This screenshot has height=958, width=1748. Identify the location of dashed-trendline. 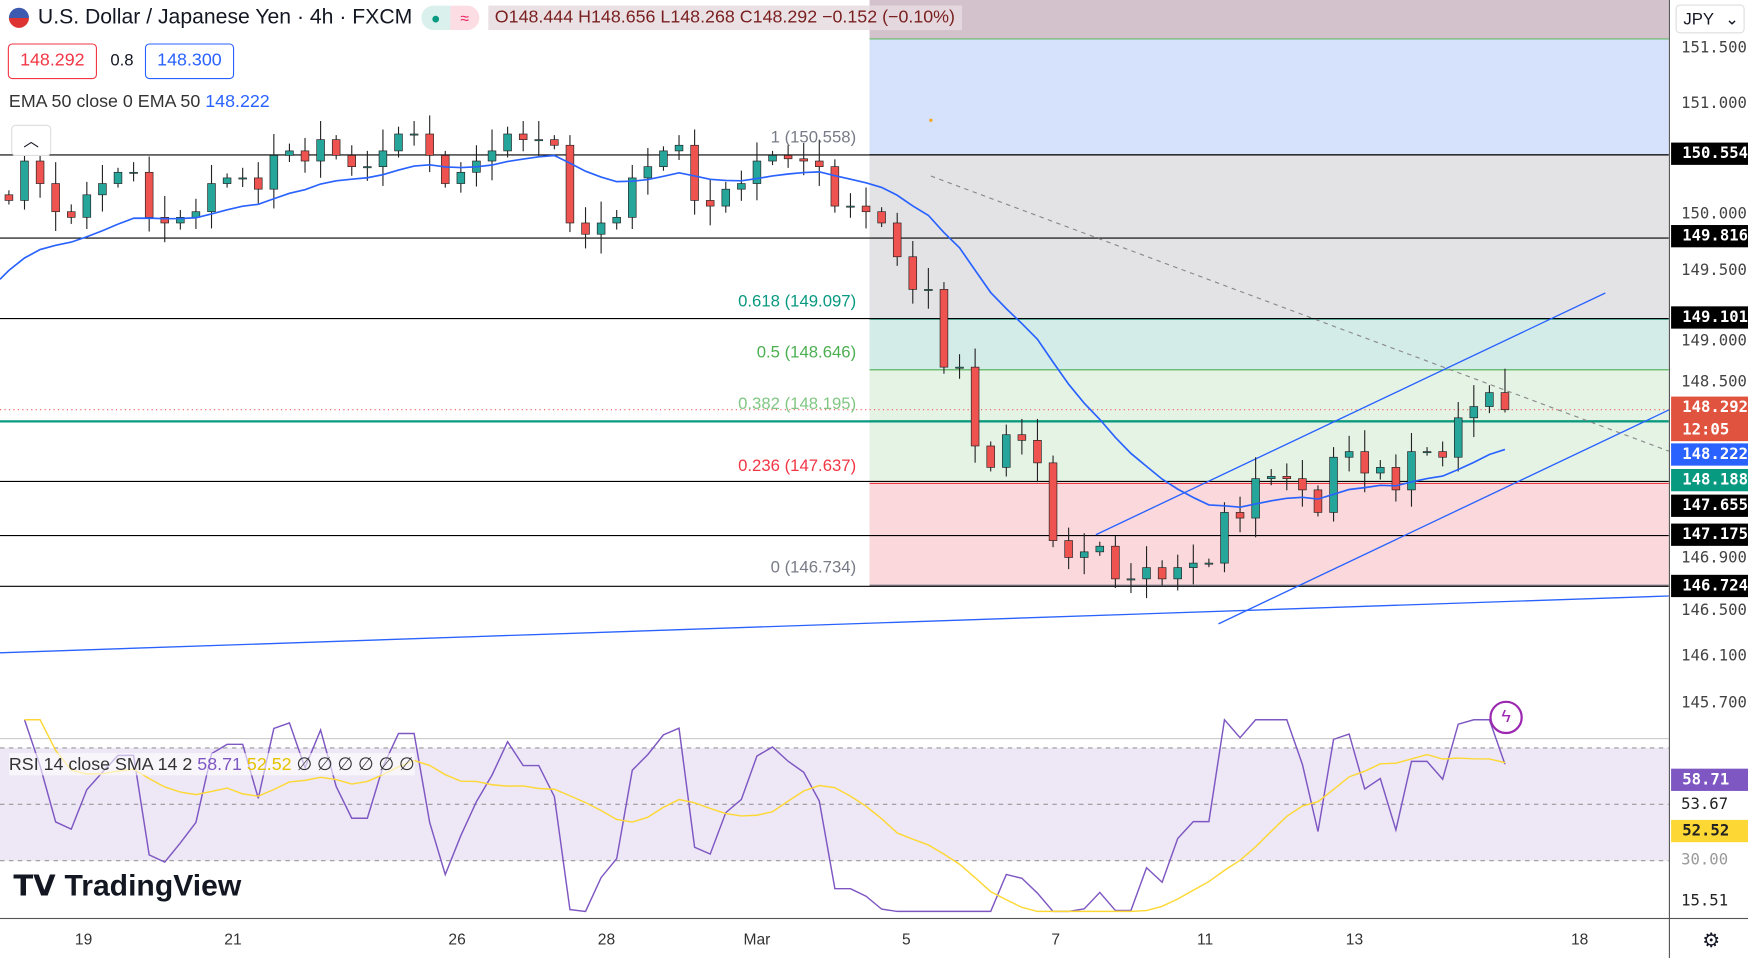
(1300, 313).